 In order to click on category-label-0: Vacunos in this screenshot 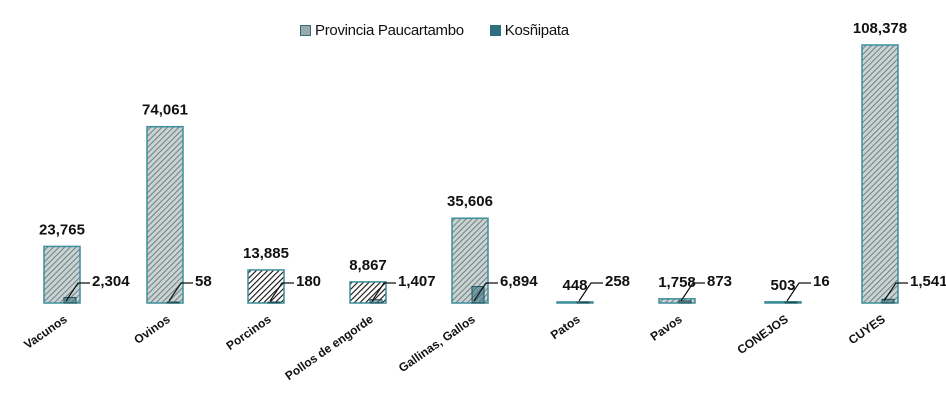, I will do `click(45, 332)`.